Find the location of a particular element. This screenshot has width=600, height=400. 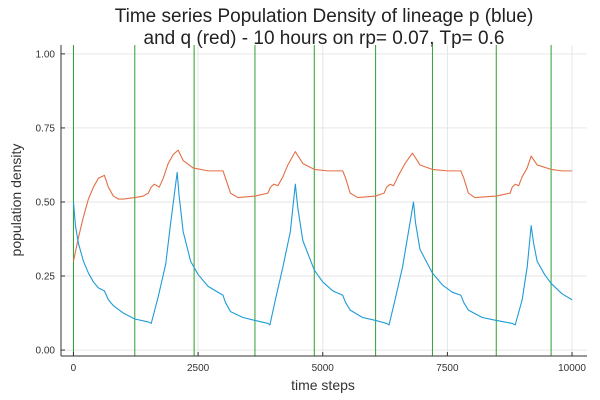

y-tick-label-2: 0.50 is located at coordinates (46, 202).